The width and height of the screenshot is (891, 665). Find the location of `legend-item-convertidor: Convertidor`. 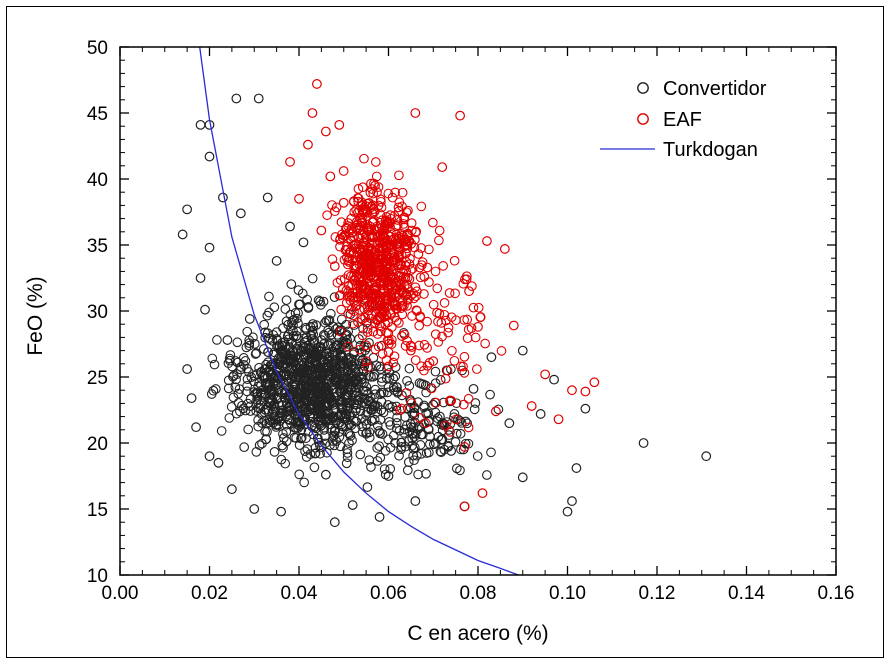

legend-item-convertidor: Convertidor is located at coordinates (702, 89).